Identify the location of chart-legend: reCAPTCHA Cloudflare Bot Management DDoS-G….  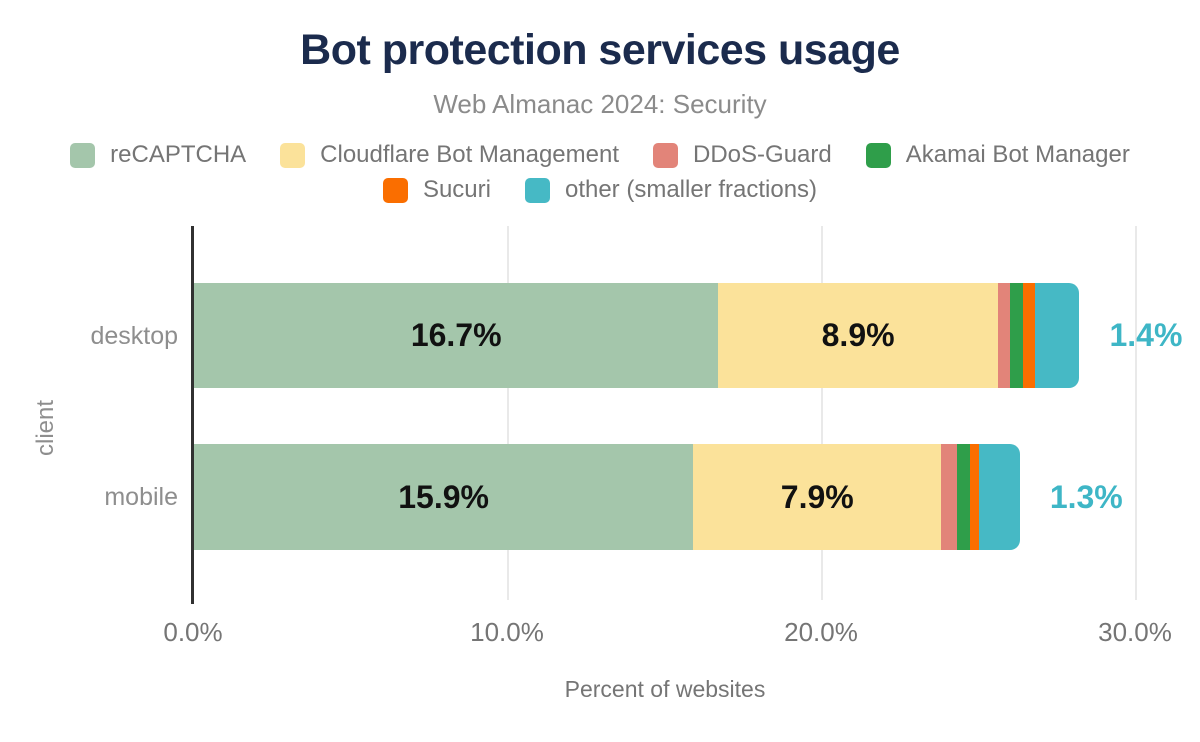
(600, 176).